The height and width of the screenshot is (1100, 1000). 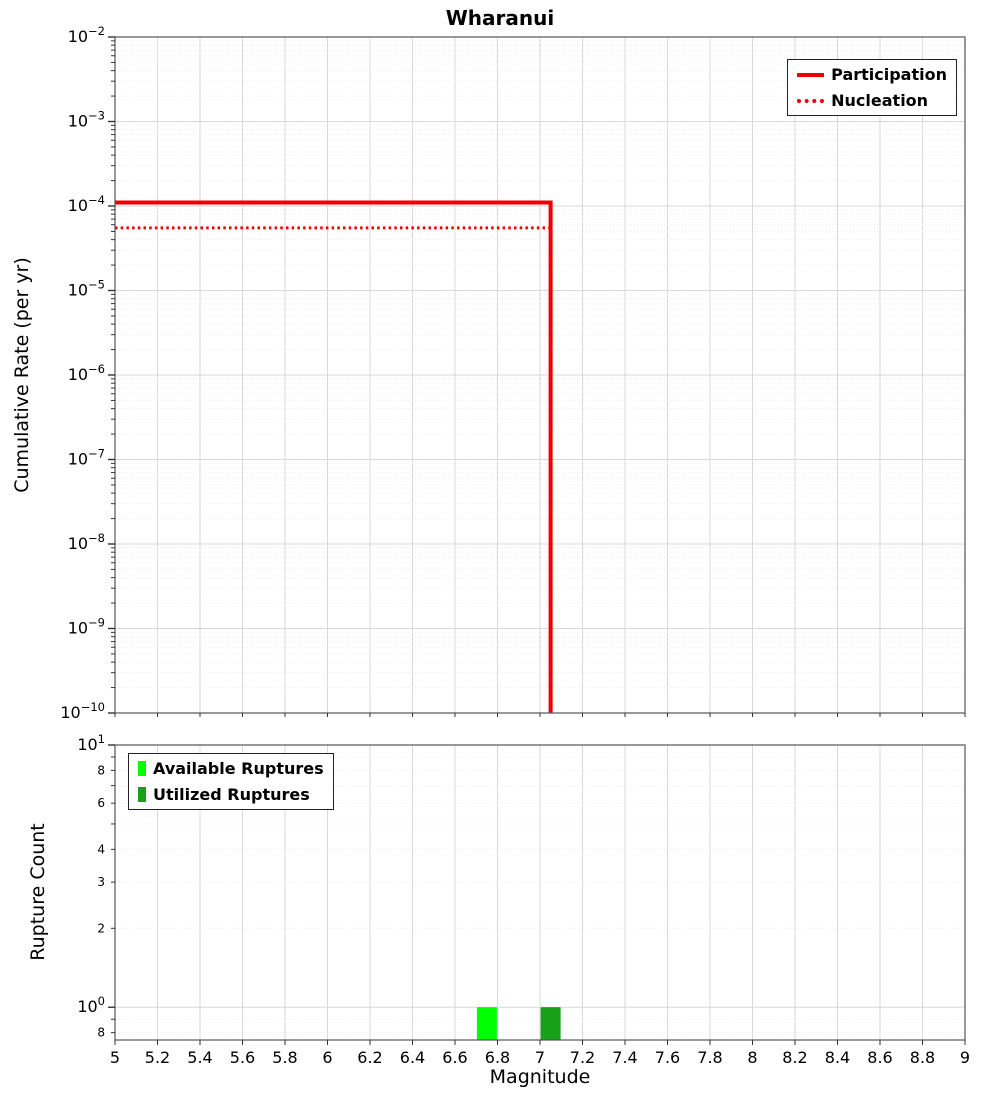 I want to click on rupture-legend: Available Ruptures Utilized Ruptures, so click(x=231, y=781).